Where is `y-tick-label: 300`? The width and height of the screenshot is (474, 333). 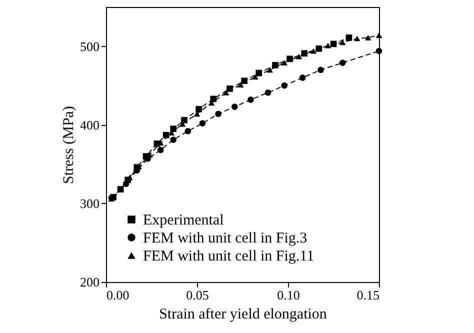 y-tick-label: 300 is located at coordinates (90, 203).